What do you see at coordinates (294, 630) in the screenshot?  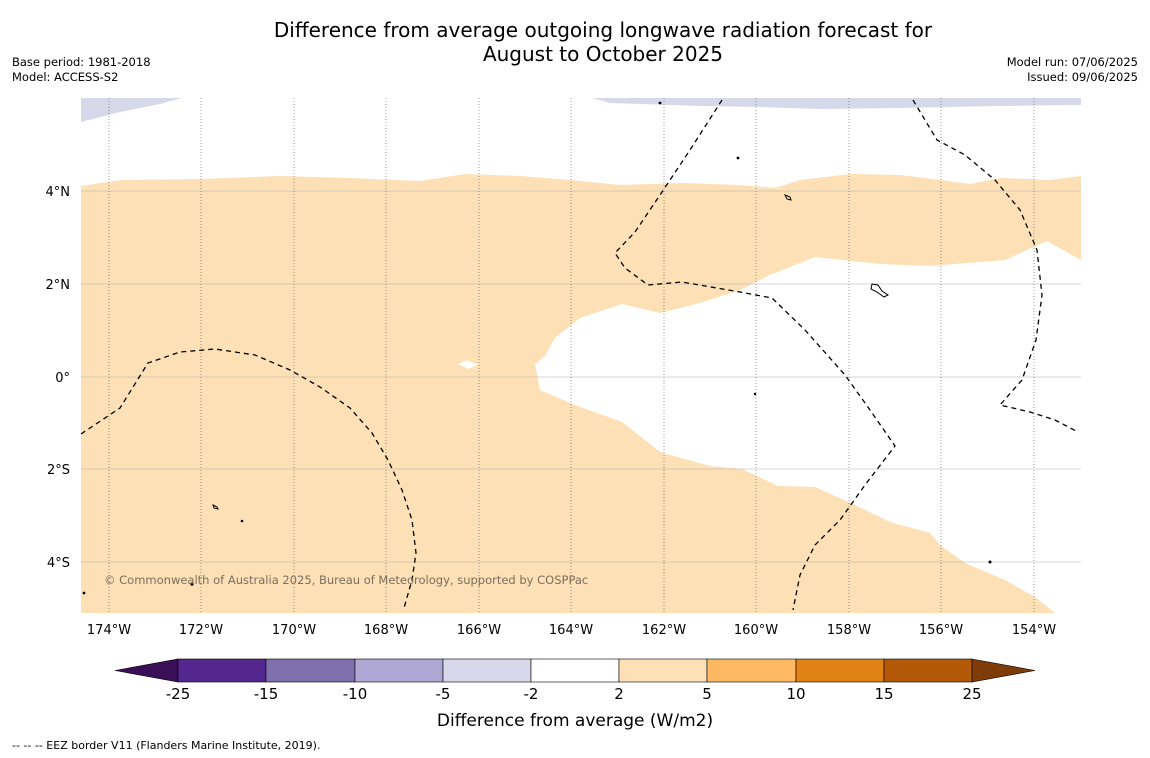 I see `lon-label: 170°W` at bounding box center [294, 630].